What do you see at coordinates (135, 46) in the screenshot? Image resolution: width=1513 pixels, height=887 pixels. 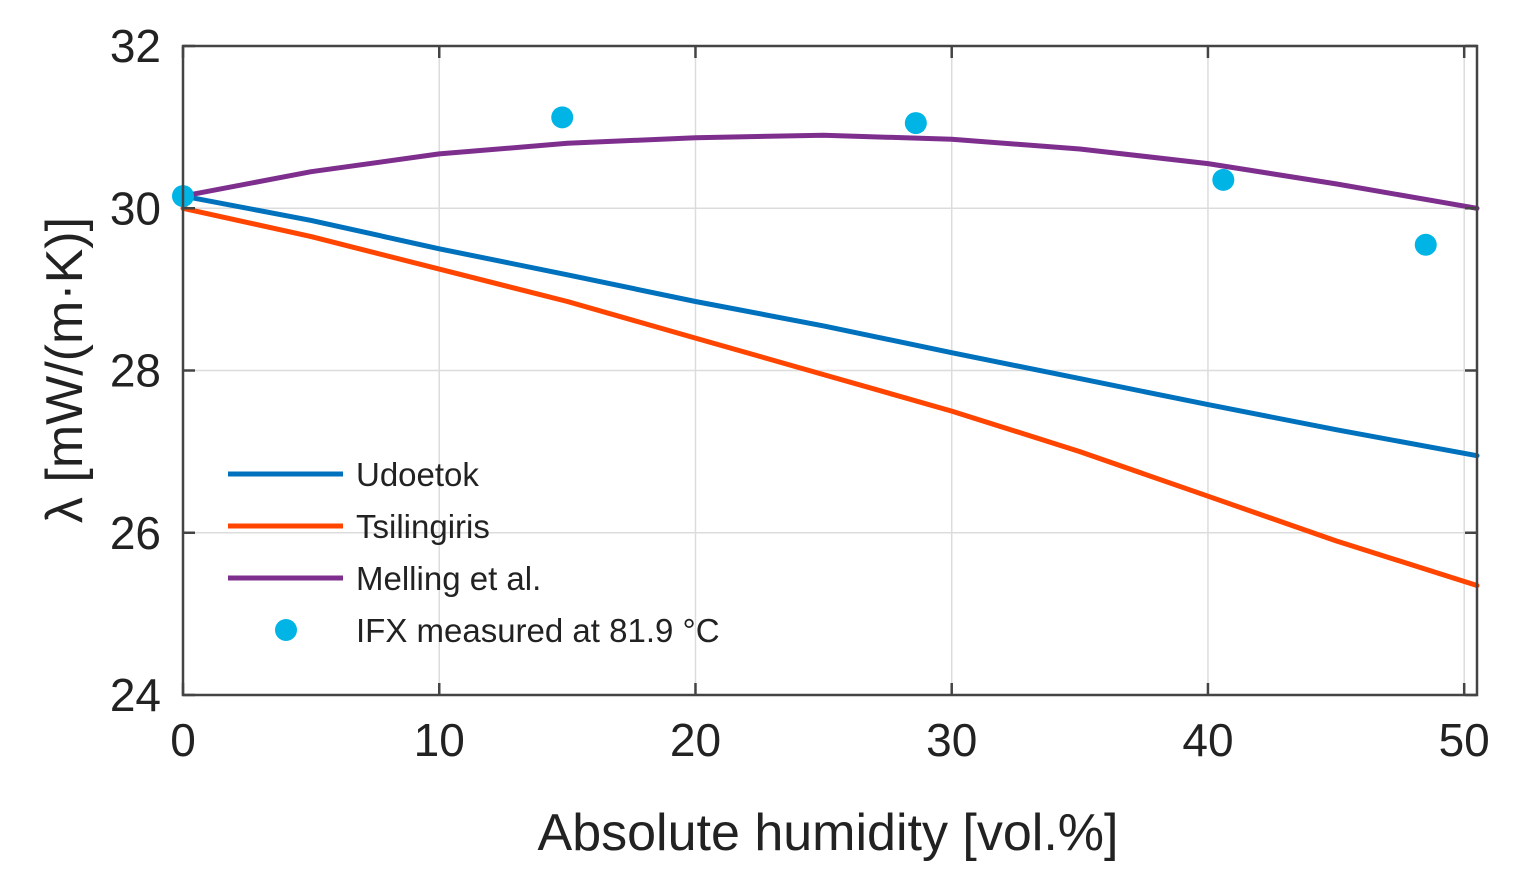 I see `y-tick-label: 32` at bounding box center [135, 46].